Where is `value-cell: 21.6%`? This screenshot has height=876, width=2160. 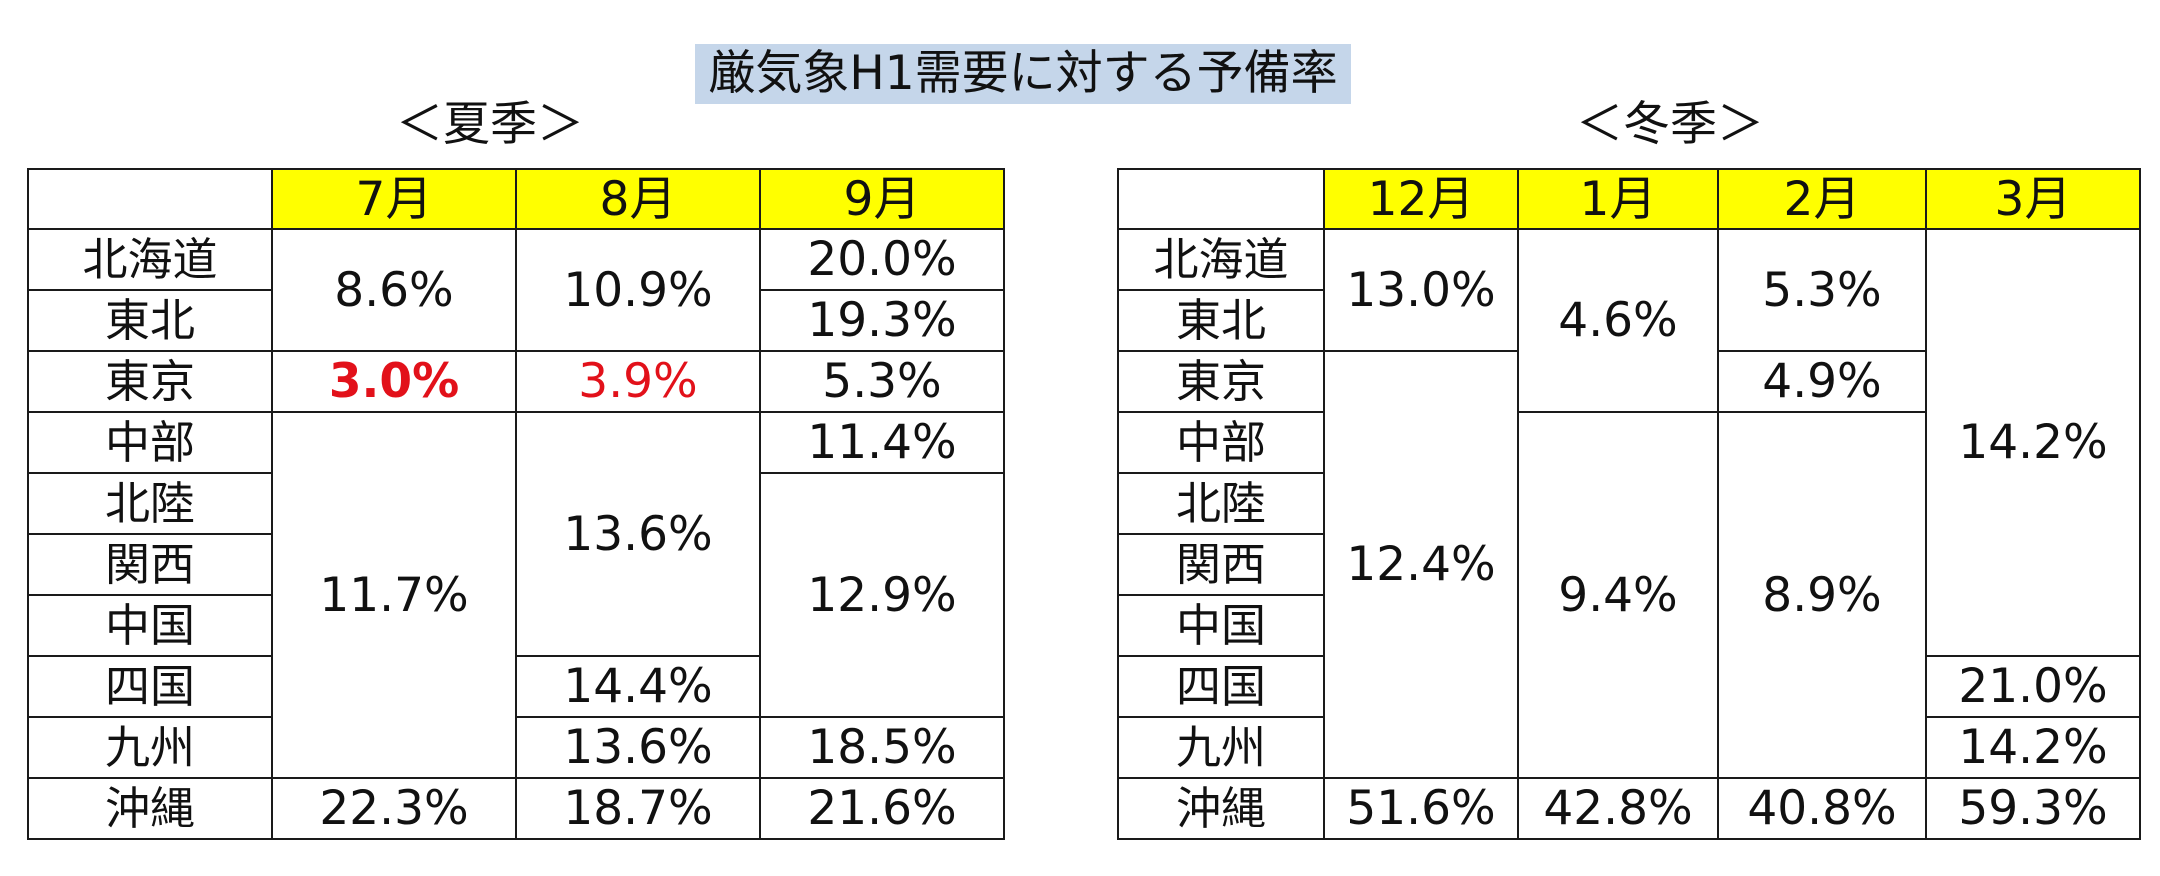
value-cell: 21.6% is located at coordinates (882, 808).